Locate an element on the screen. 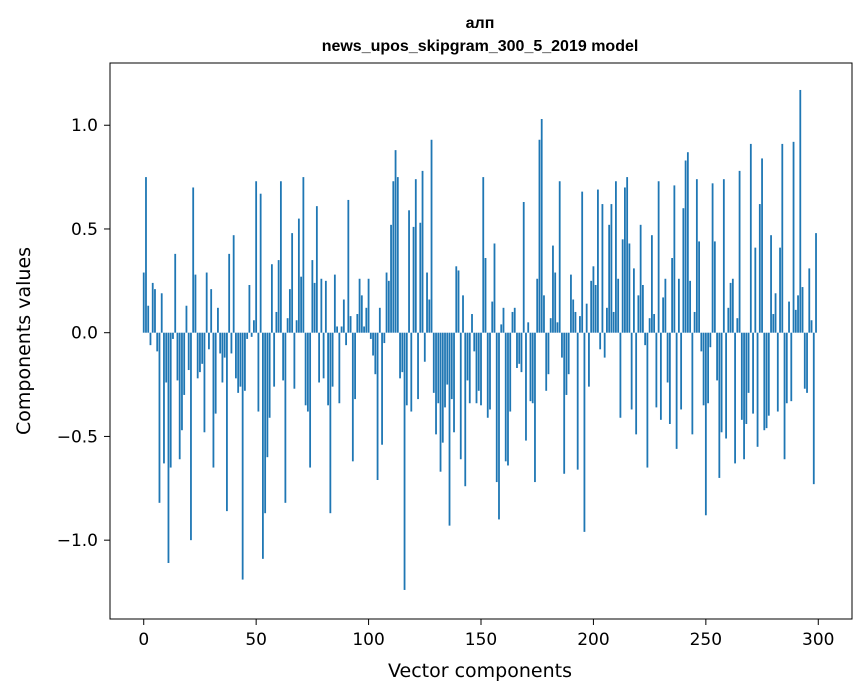  x-tick-label: 0 is located at coordinates (143, 640).